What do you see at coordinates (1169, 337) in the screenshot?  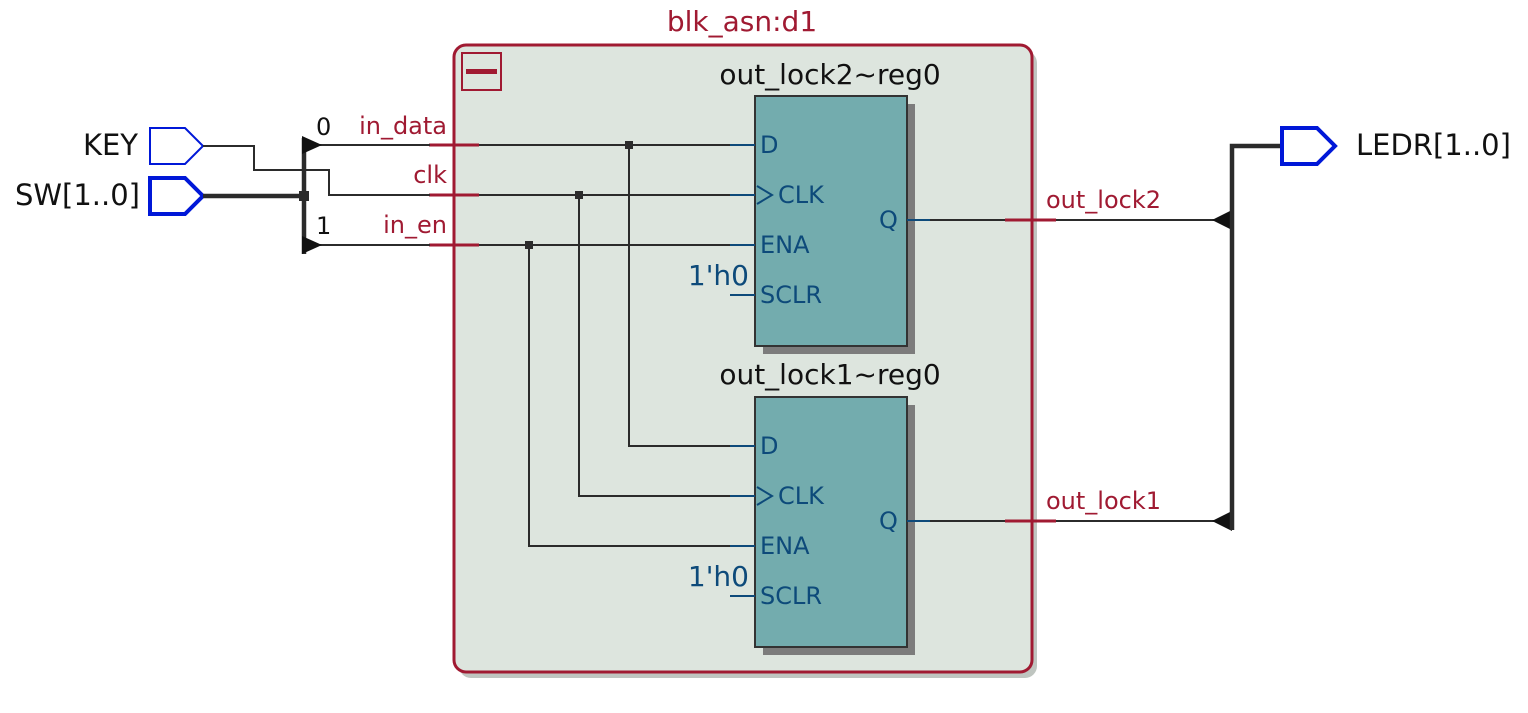 I see `output-wires` at bounding box center [1169, 337].